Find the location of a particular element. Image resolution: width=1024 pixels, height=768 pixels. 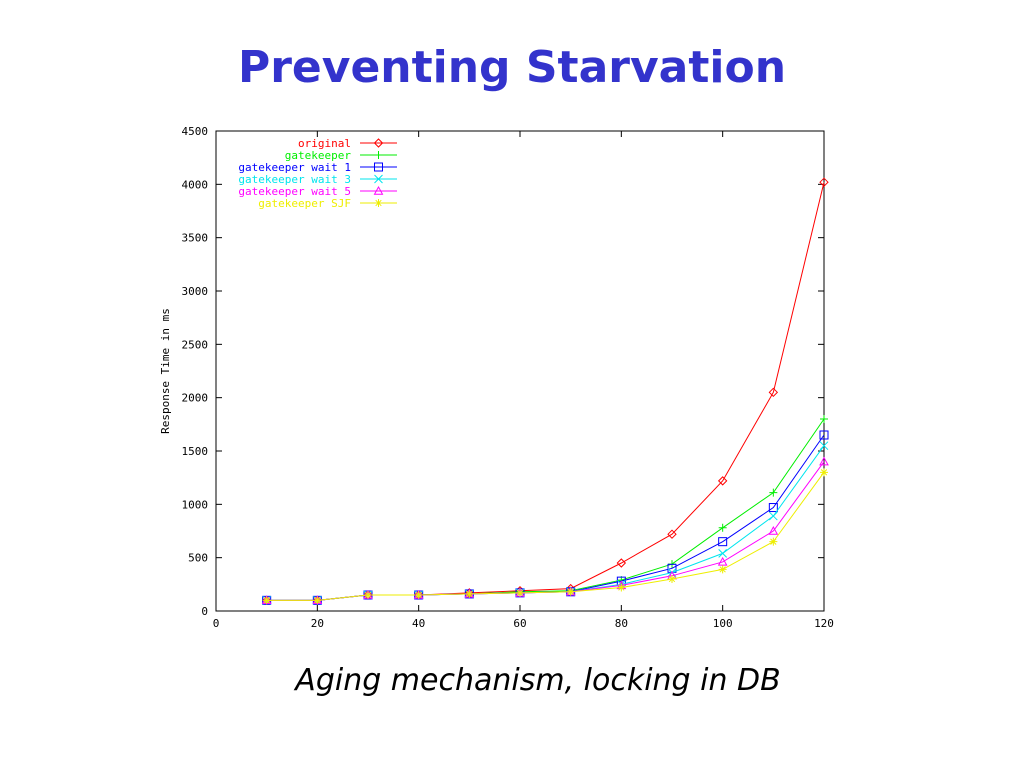

series-gatekeeper-sjf is located at coordinates (545, 536).